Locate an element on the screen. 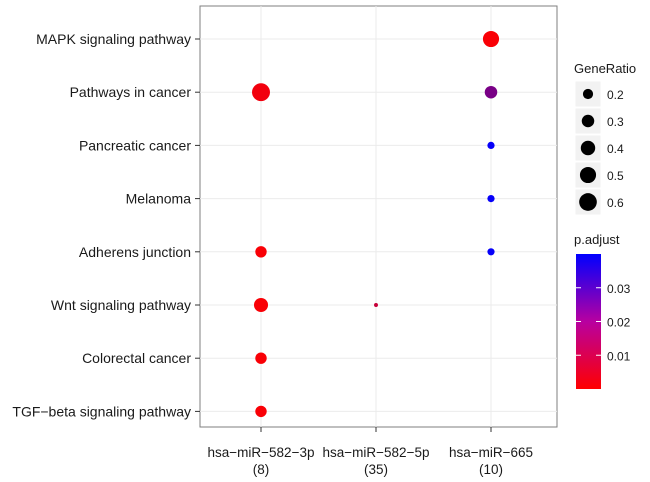  x-tick-label: hsa−miR−665 is located at coordinates (491, 452).